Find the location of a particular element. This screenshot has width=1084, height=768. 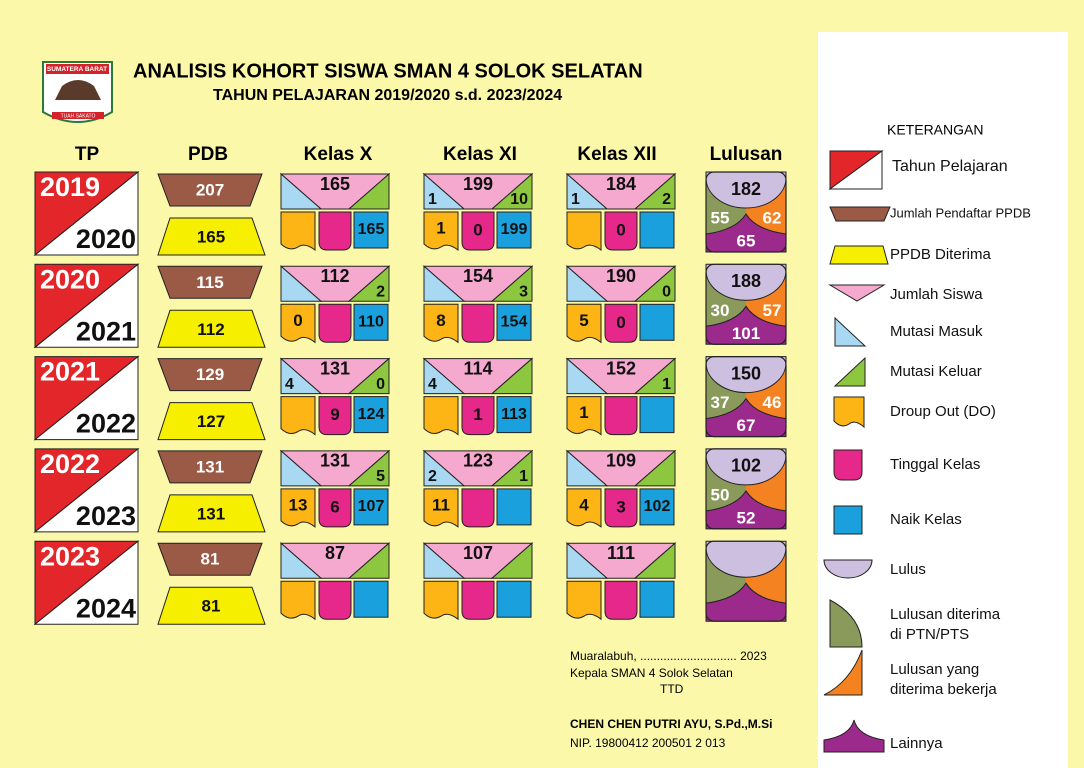

legend-label: Lulus is located at coordinates (908, 569).